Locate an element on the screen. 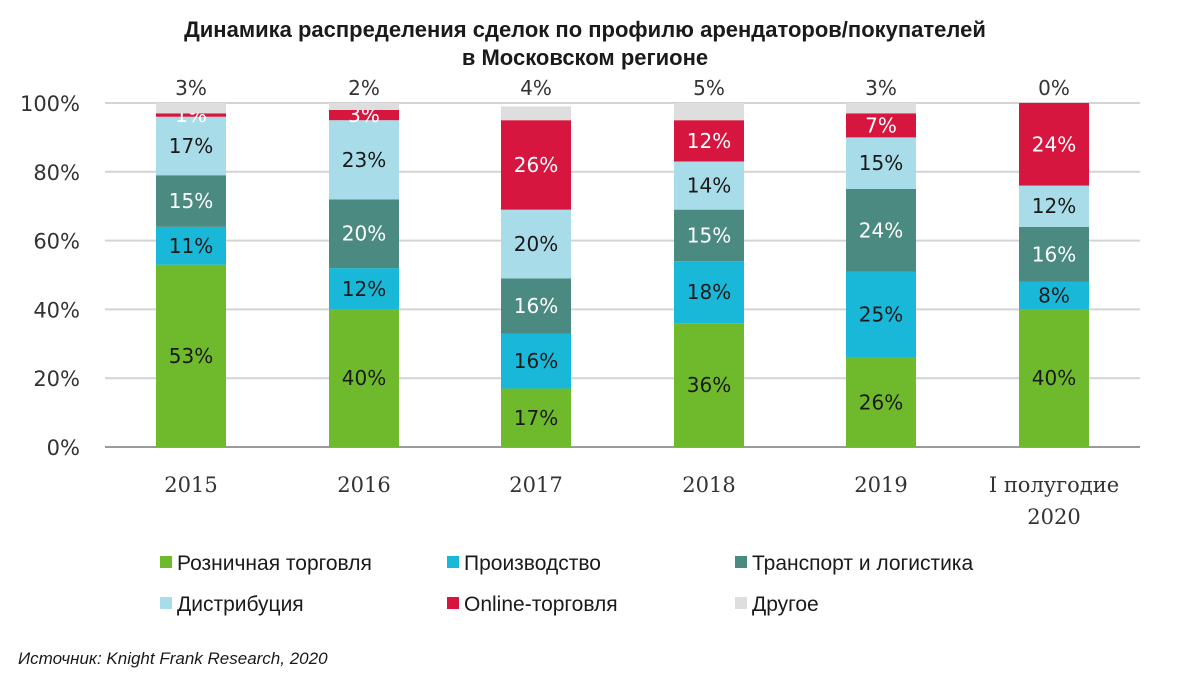  data-label: 11% is located at coordinates (191, 246).